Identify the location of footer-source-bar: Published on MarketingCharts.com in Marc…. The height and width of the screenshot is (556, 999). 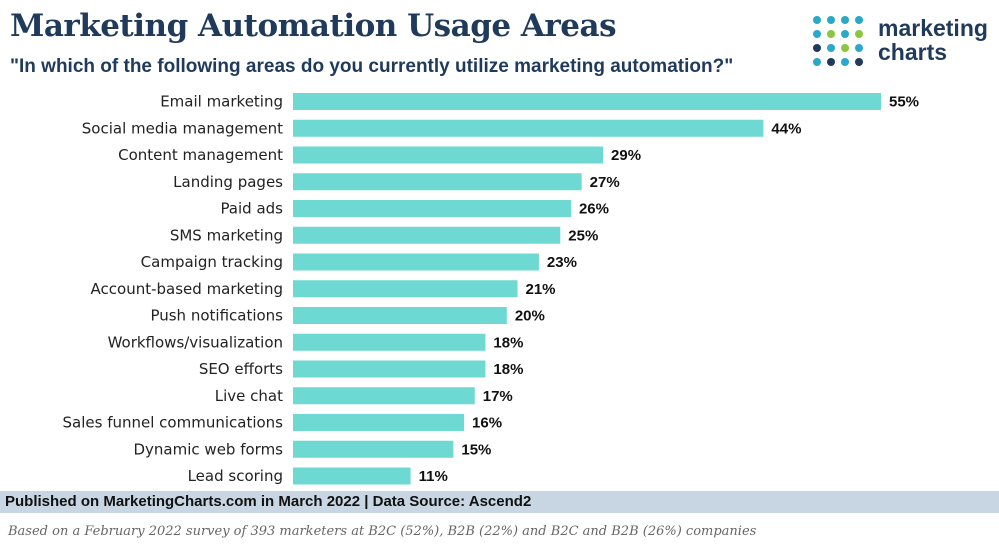
(499, 502).